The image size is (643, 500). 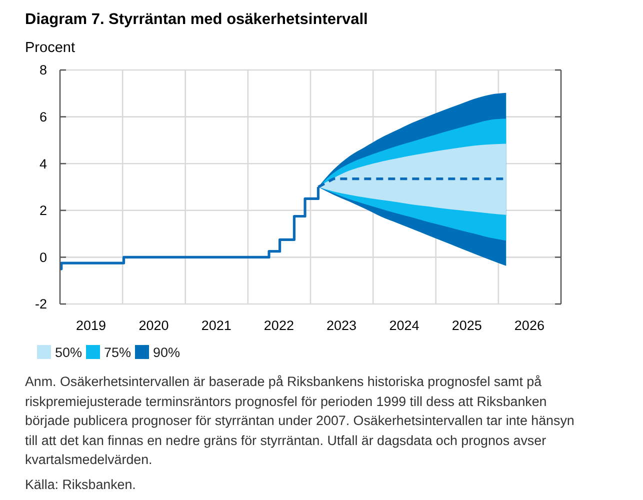 I want to click on x-tick-label: 2020, so click(x=153, y=325).